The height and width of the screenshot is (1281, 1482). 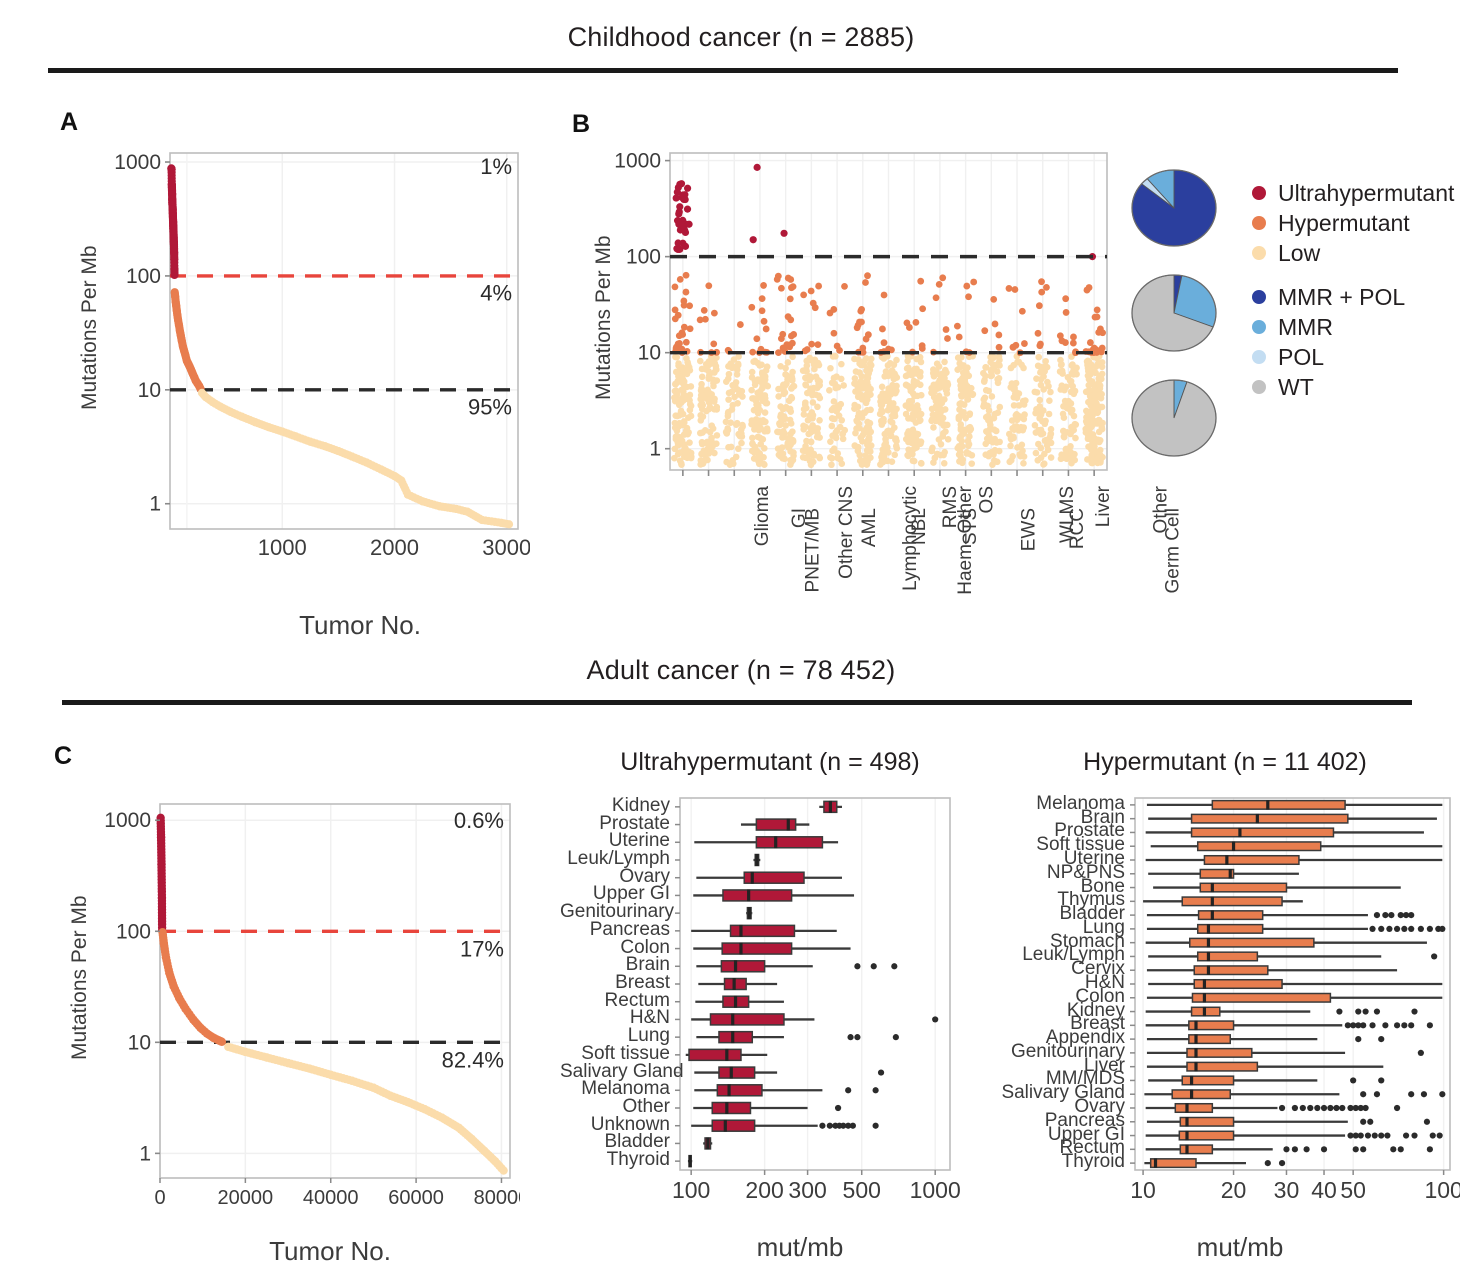 What do you see at coordinates (1272, 970) in the screenshot?
I see `box-cervix` at bounding box center [1272, 970].